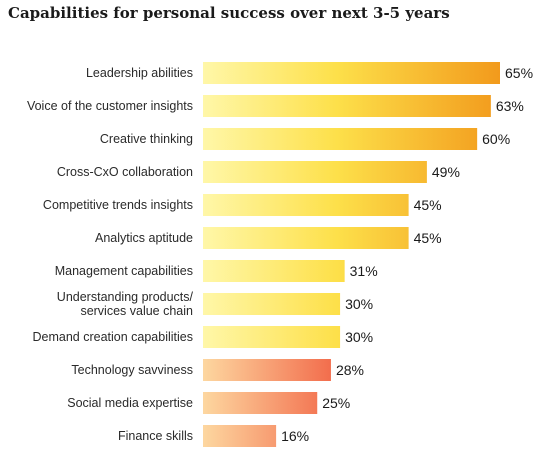 The image size is (554, 449). What do you see at coordinates (350, 370) in the screenshot?
I see `value-label: 28%` at bounding box center [350, 370].